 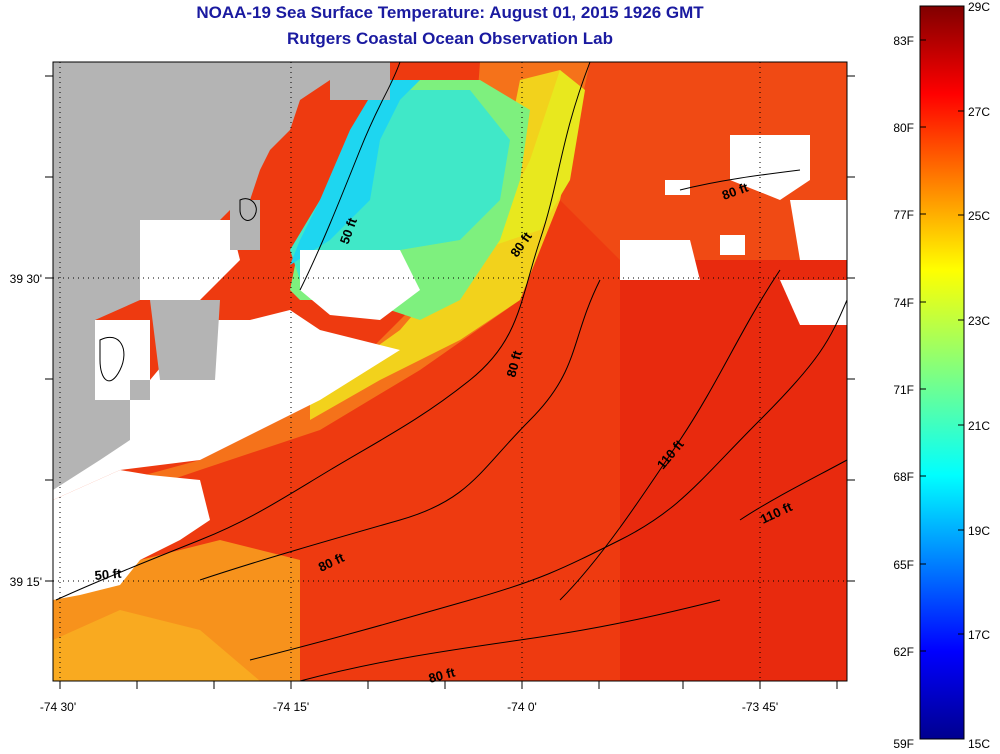 I want to click on colorbar-f-label: 68F, so click(x=903, y=477).